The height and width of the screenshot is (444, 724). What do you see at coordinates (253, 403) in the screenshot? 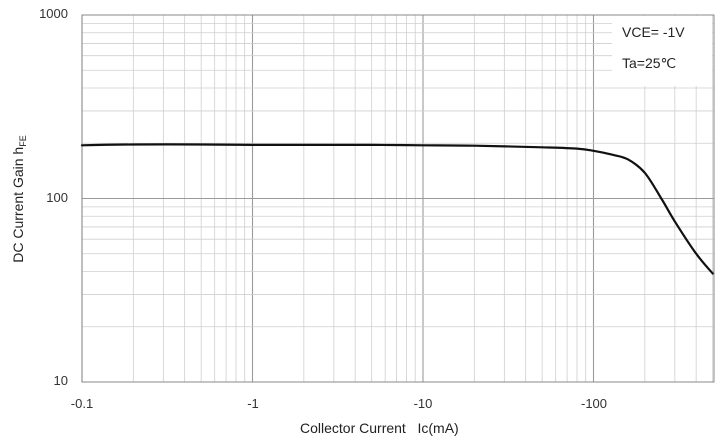
I see `x-tick-label: -1` at bounding box center [253, 403].